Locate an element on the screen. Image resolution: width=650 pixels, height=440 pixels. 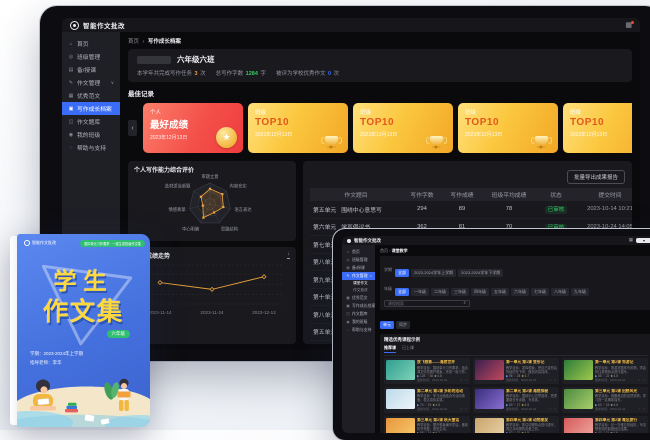
record-card-tag: 个人 is located at coordinates (156, 113).